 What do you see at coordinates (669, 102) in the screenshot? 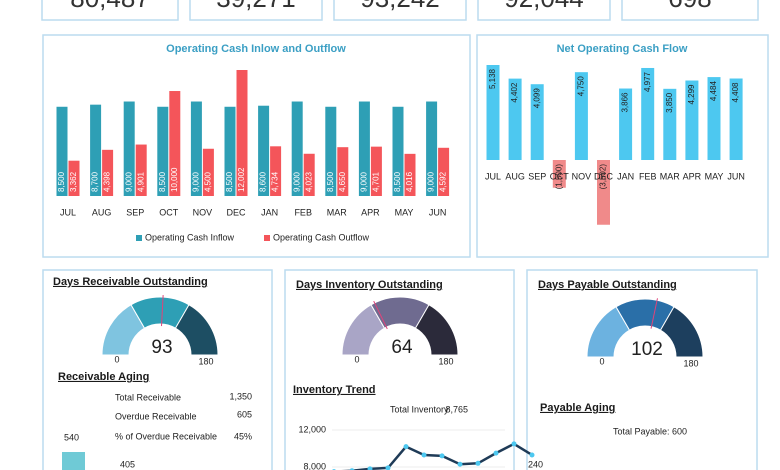
I see `value-label: 3,850` at bounding box center [669, 102].